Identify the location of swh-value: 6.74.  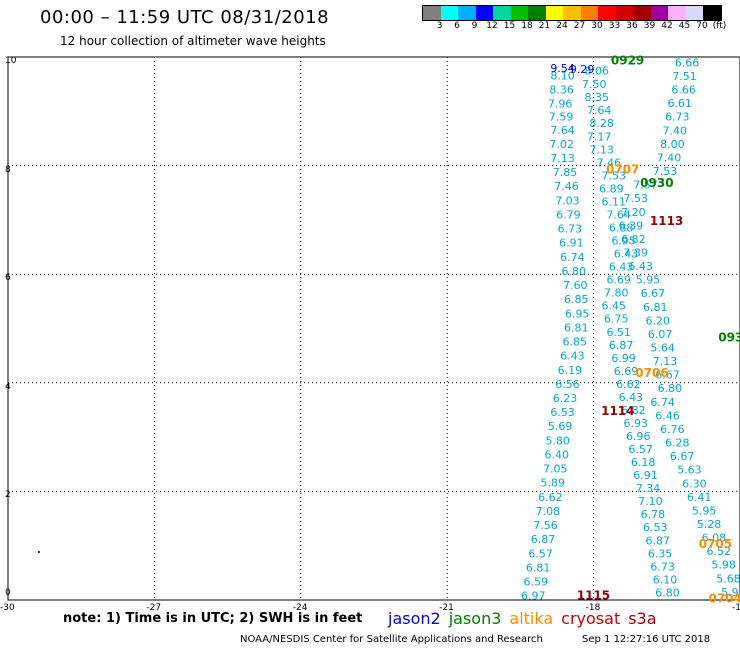
(572, 257).